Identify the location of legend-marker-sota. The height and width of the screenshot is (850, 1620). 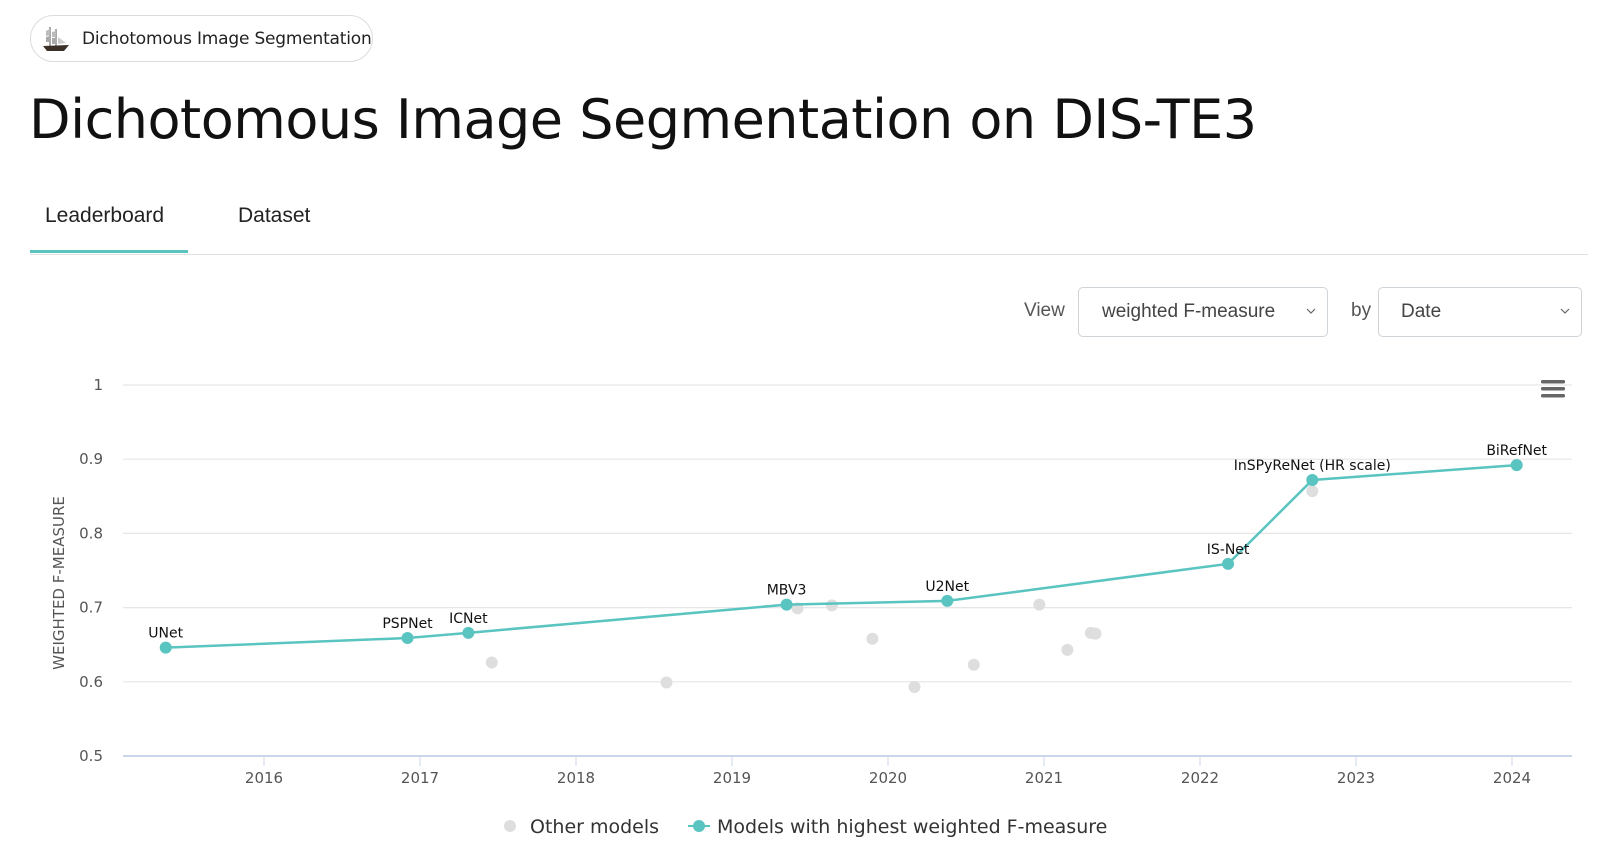
(699, 826).